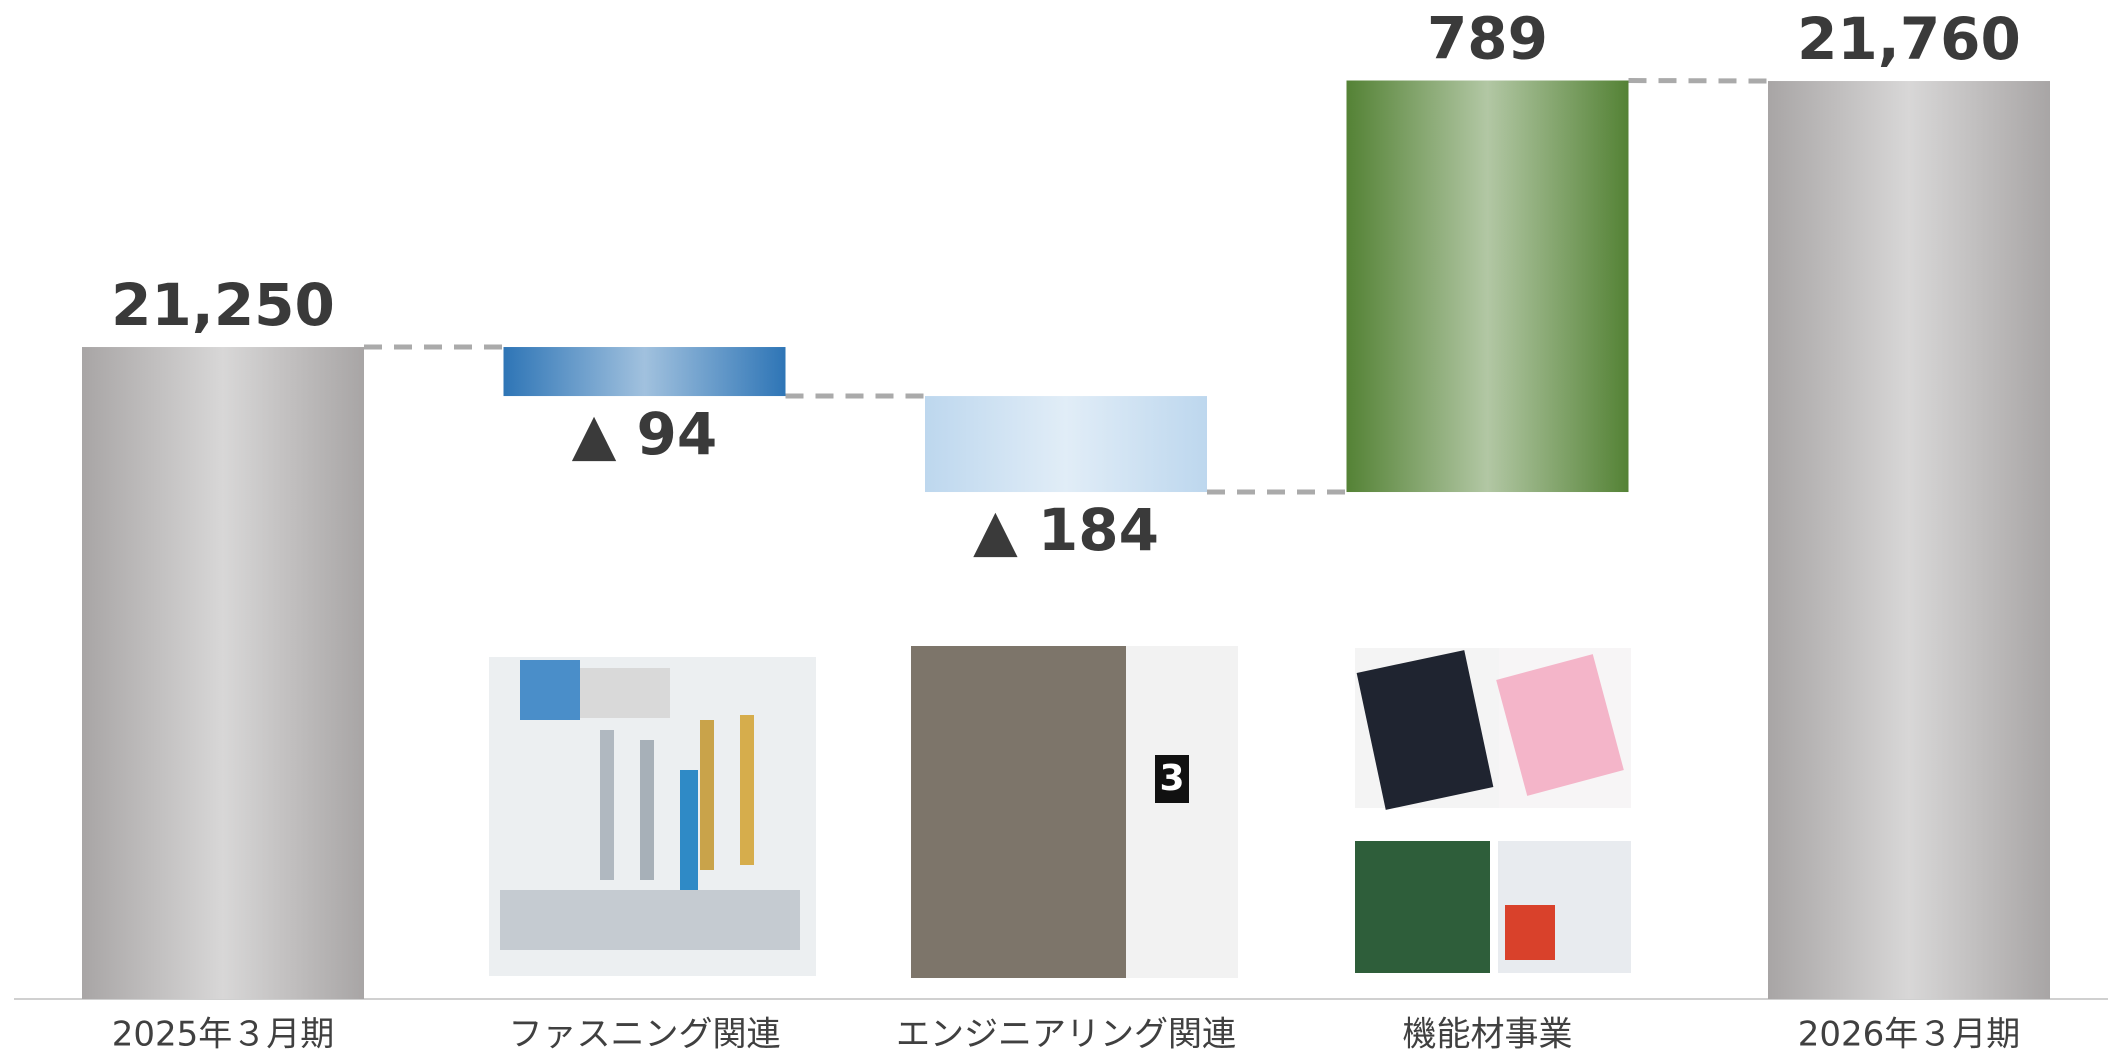 This screenshot has height=1057, width=2108. What do you see at coordinates (1066, 530) in the screenshot?
I see `value-label: ▲ 184` at bounding box center [1066, 530].